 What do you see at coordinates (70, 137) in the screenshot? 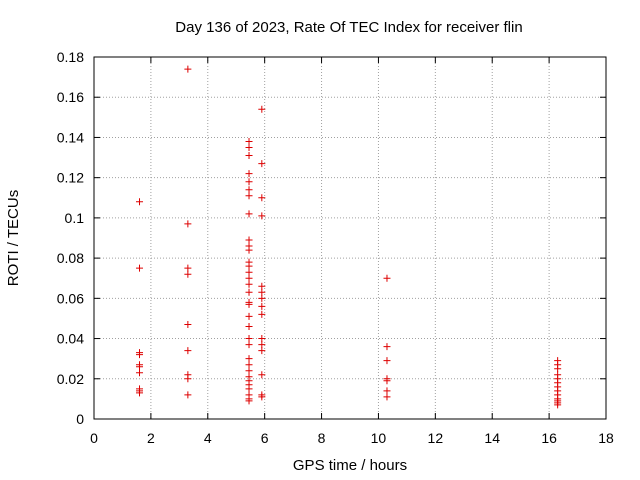
I see `y-tick-label: 0.14` at bounding box center [70, 137].